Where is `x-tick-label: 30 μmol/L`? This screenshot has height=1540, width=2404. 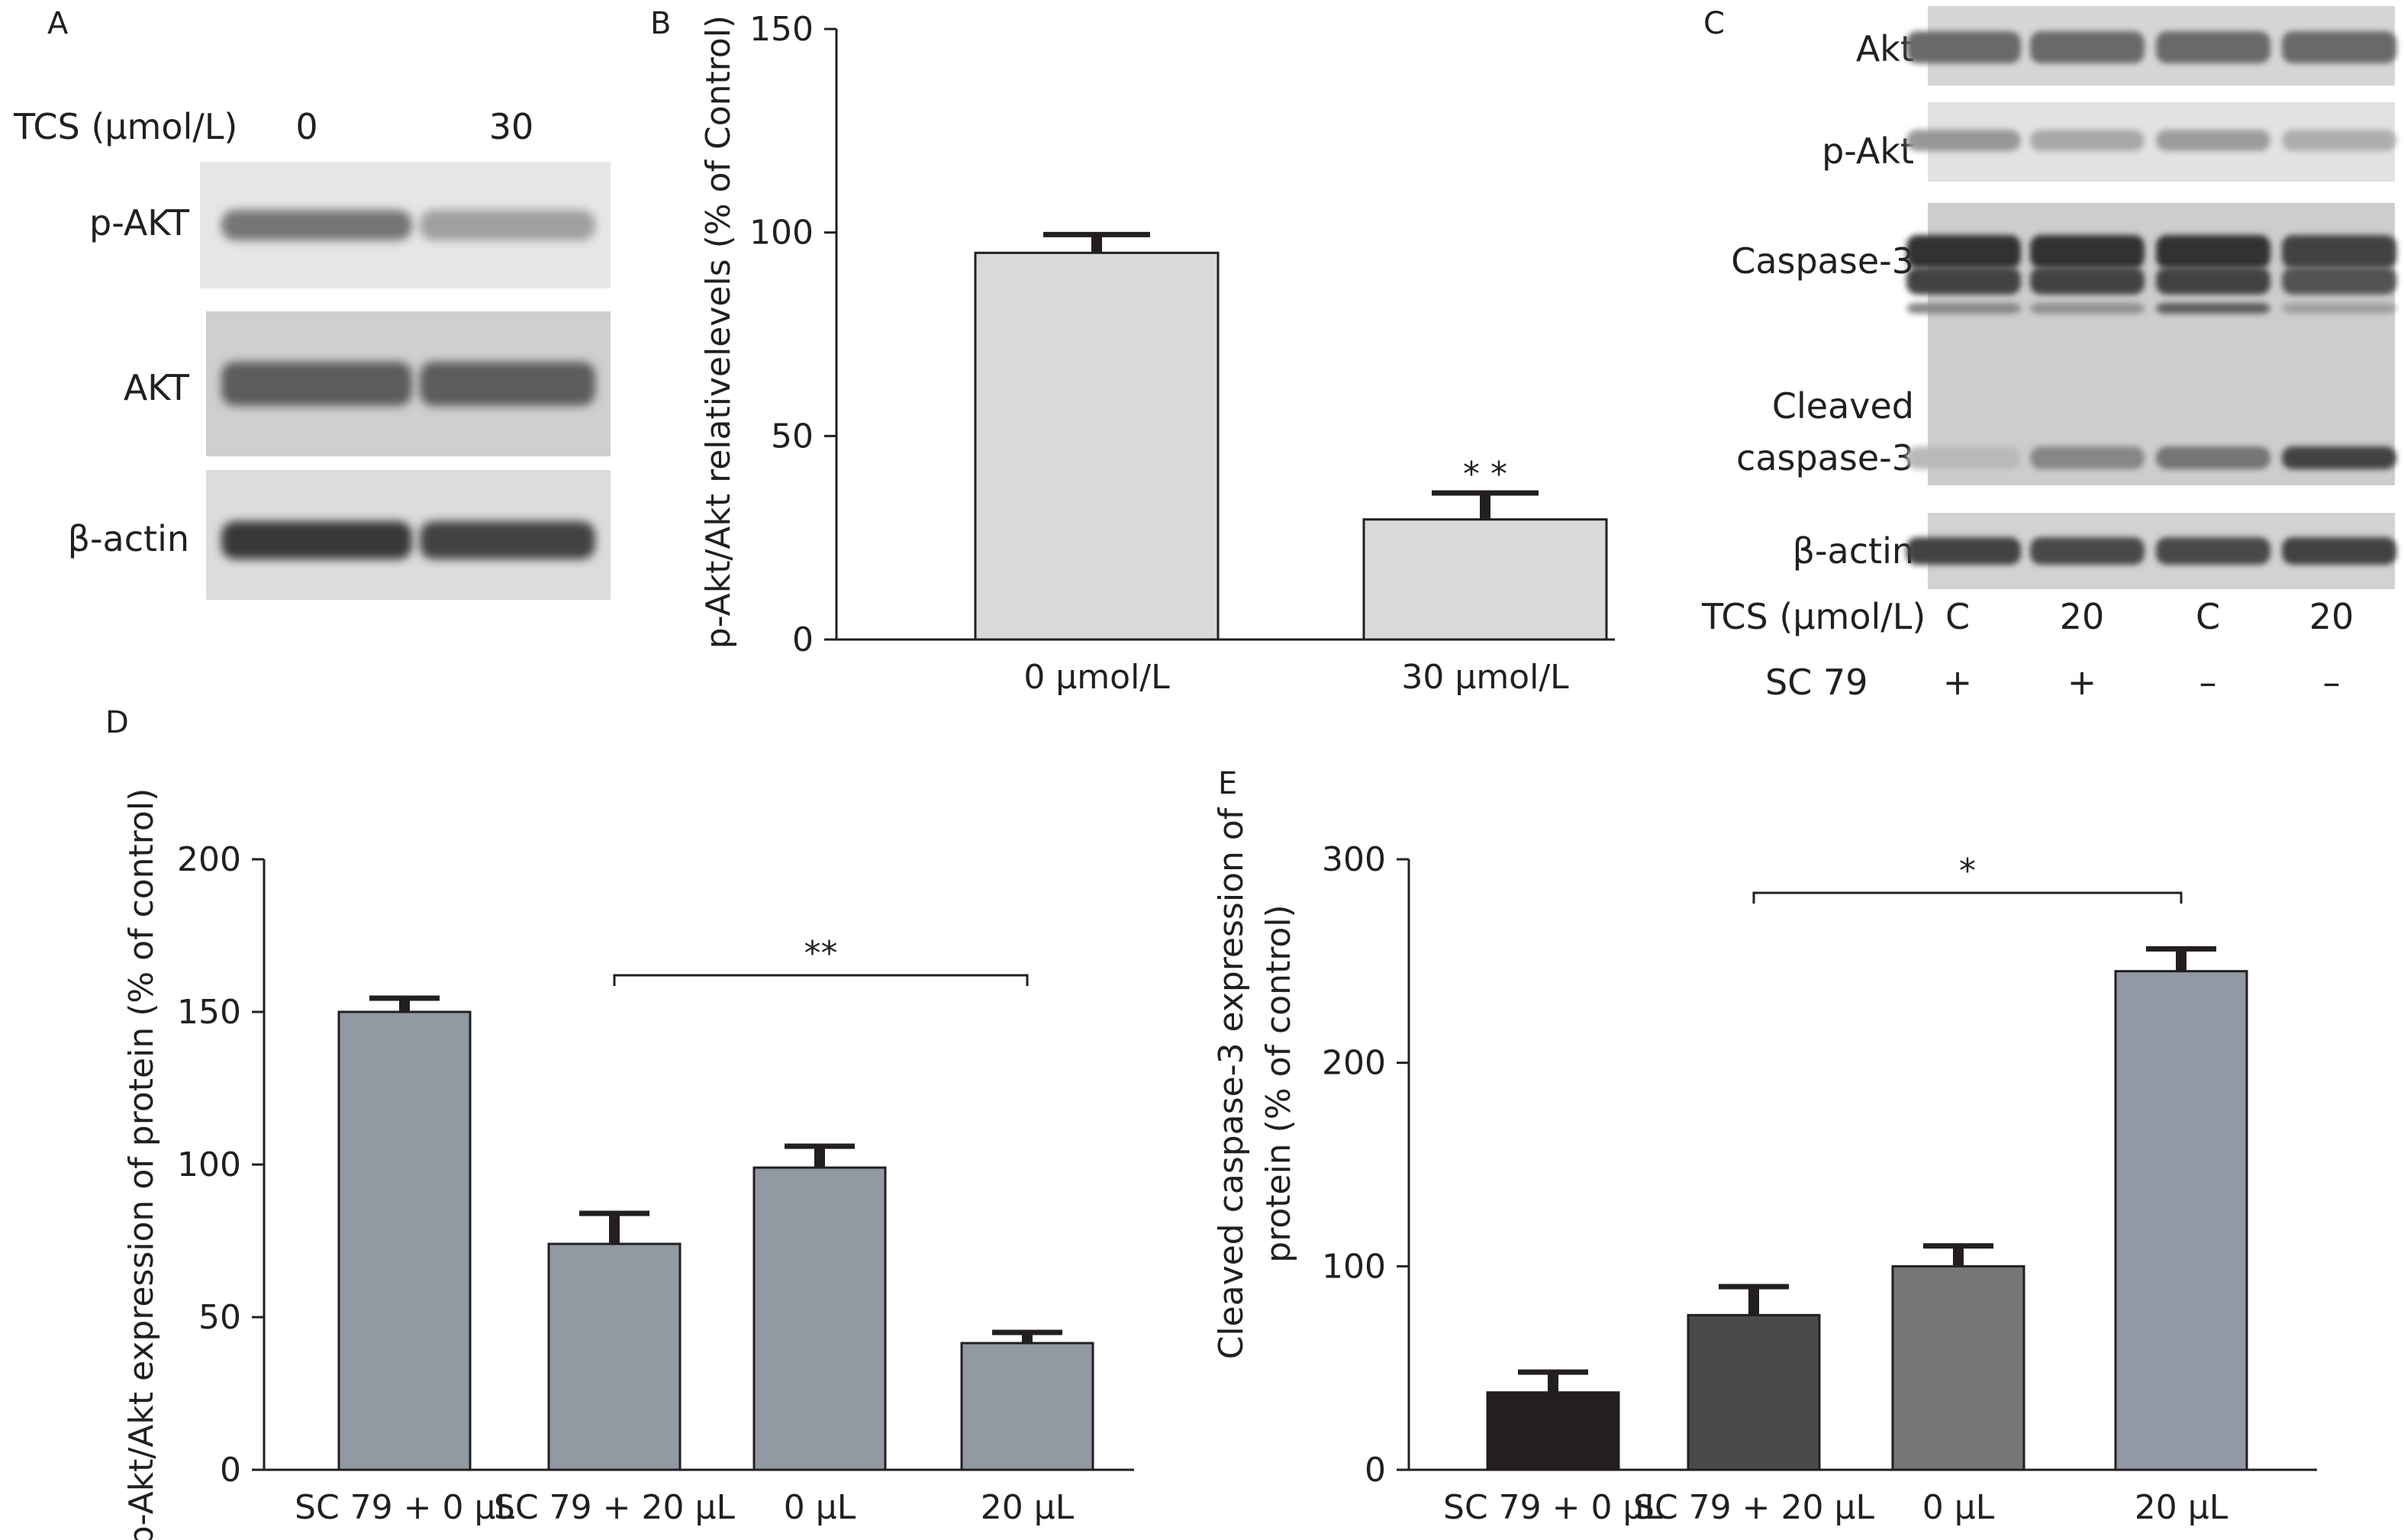 x-tick-label: 30 μmol/L is located at coordinates (1485, 677).